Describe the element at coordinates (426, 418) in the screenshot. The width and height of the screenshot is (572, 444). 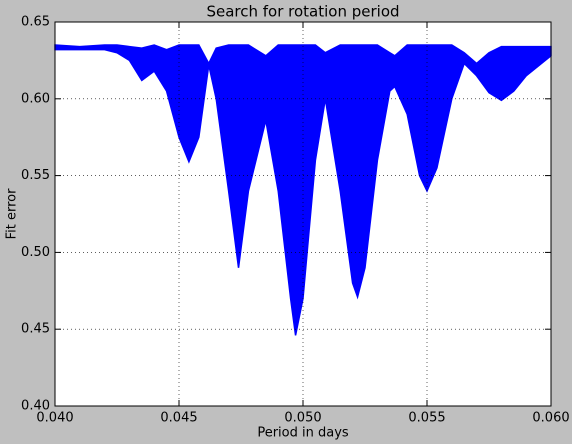
I see `x-tick-label: 0.055` at that location.